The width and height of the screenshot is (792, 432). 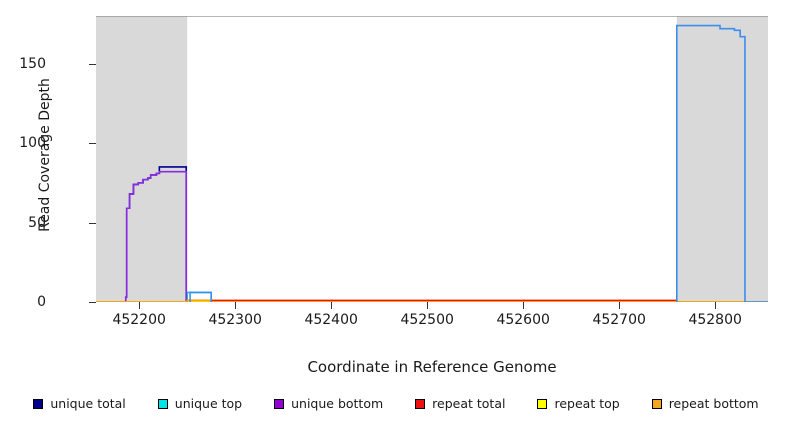 I want to click on legend-repeat-top: repeat top, so click(x=578, y=403).